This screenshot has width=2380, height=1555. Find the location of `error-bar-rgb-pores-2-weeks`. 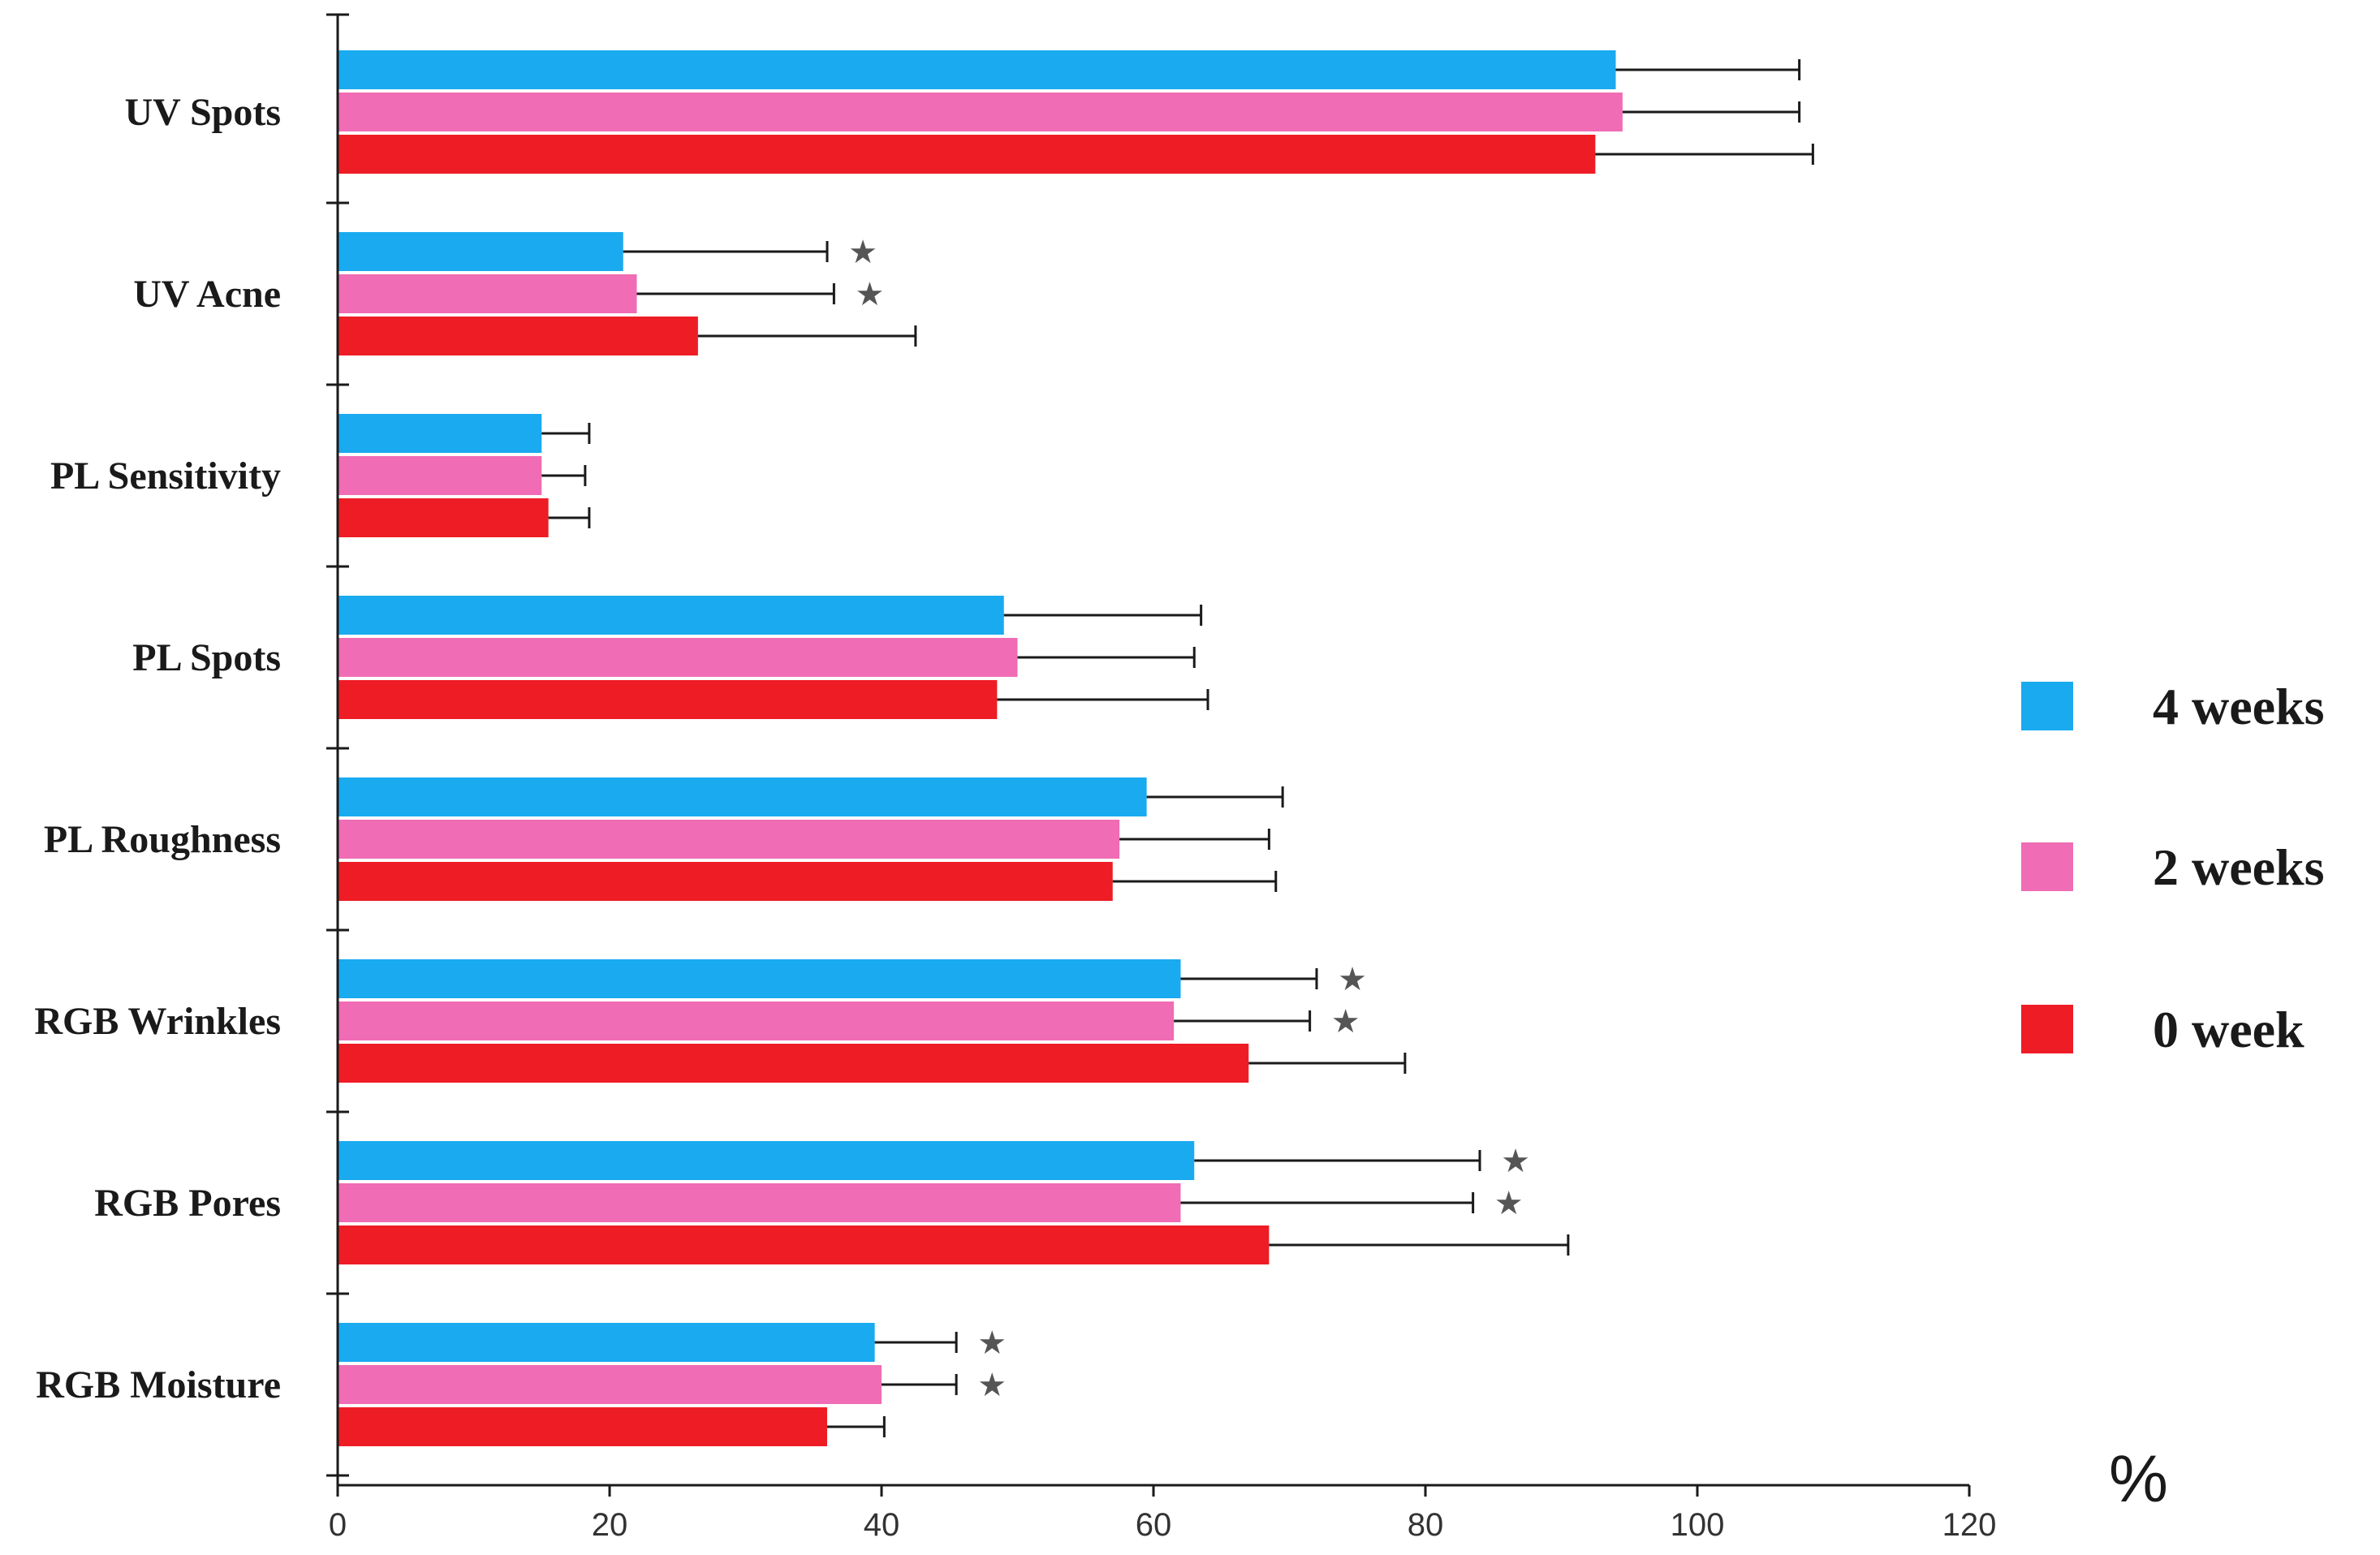

error-bar-rgb-pores-2-weeks is located at coordinates (1328, 1202).